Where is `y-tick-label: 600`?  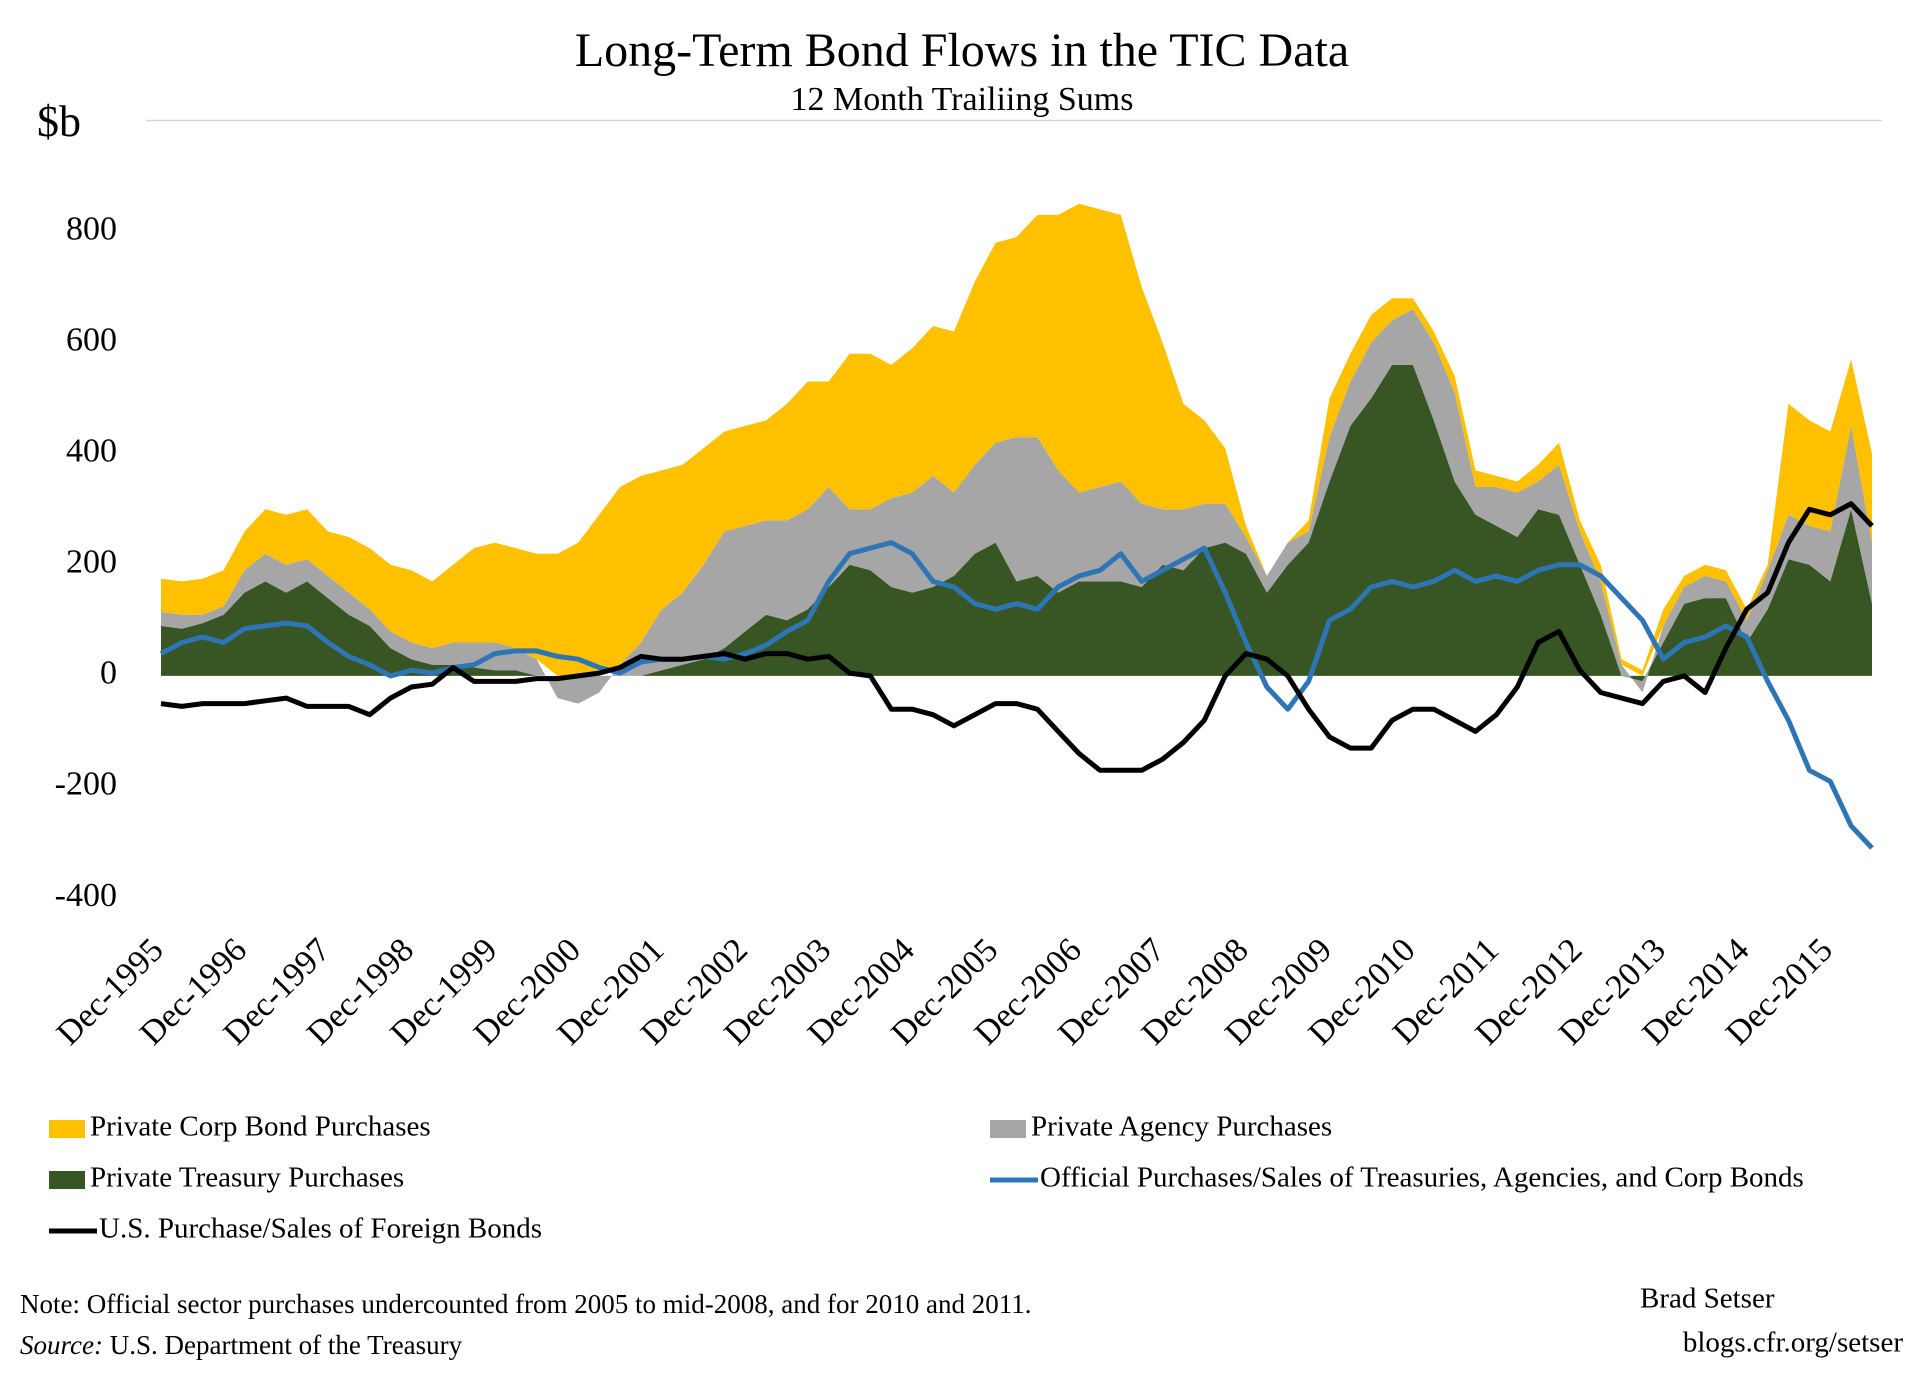 y-tick-label: 600 is located at coordinates (91, 339).